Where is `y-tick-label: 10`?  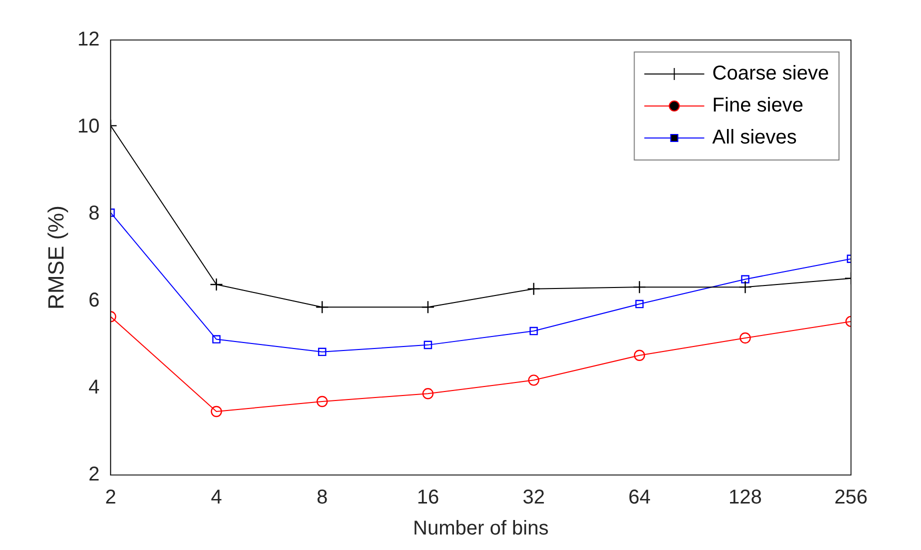
y-tick-label: 10 is located at coordinates (88, 127).